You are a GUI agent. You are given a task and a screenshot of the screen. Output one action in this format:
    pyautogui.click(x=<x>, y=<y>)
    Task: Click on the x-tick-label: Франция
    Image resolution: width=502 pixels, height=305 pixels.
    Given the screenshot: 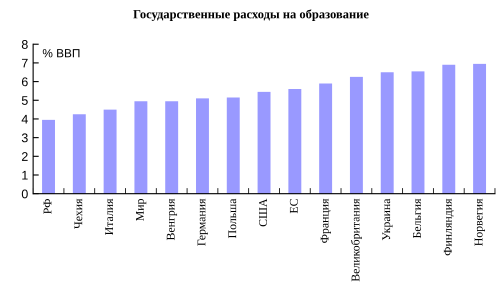 What is the action you would take?
    pyautogui.click(x=325, y=220)
    